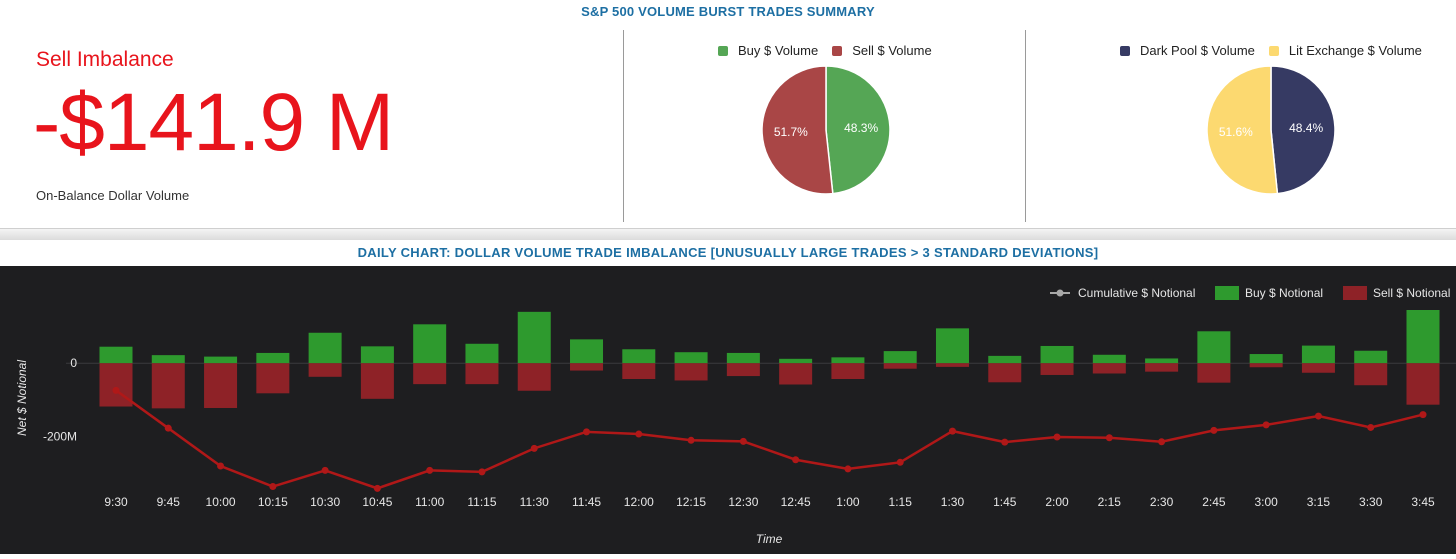 The width and height of the screenshot is (1456, 559). I want to click on legend-label-buy-volume: Buy $ Volume, so click(778, 50).